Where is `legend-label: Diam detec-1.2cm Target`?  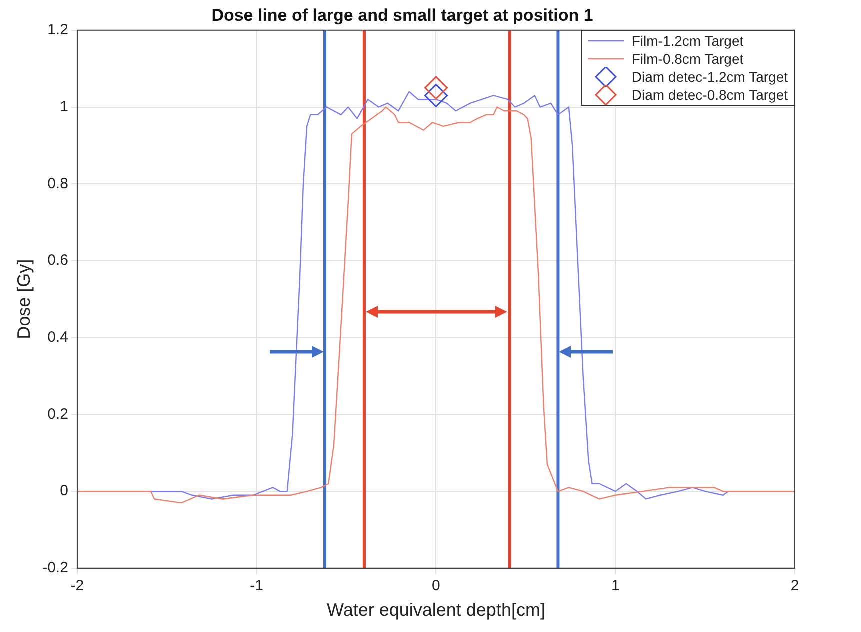 legend-label: Diam detec-1.2cm Target is located at coordinates (710, 77).